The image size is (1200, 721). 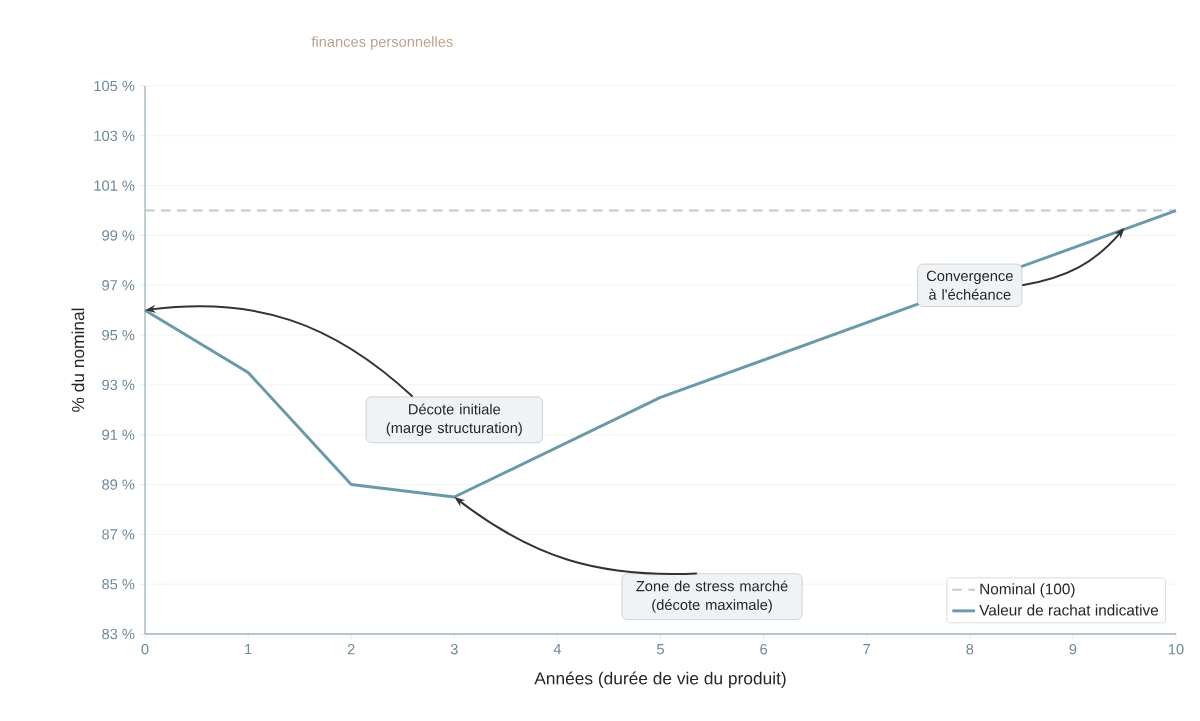 I want to click on x-tick-label: 10, so click(x=1176, y=649).